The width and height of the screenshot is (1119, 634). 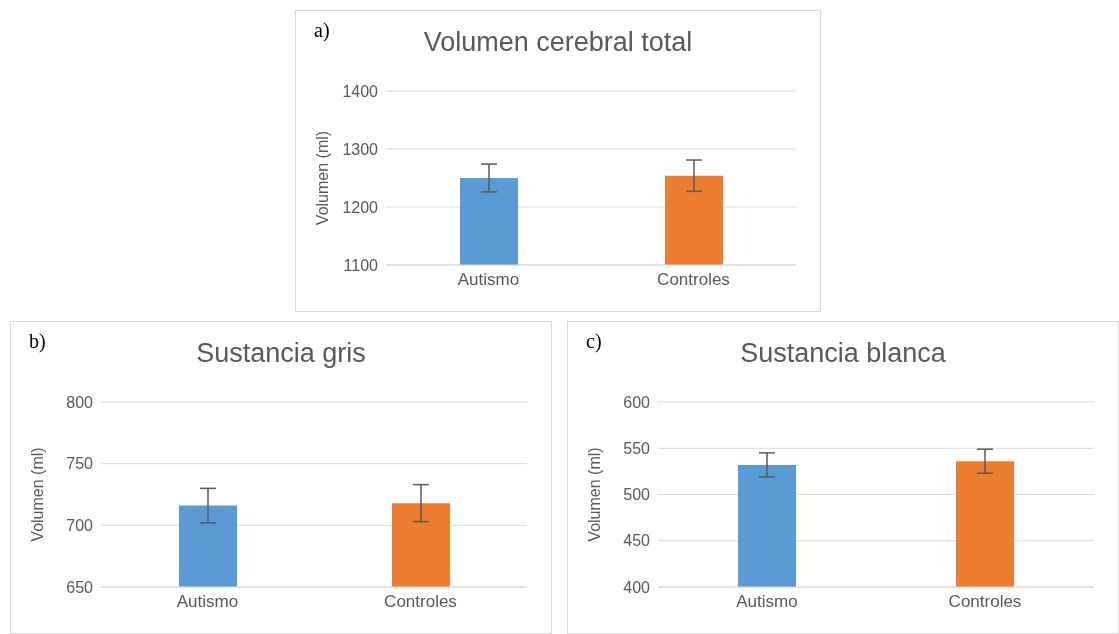 What do you see at coordinates (281, 353) in the screenshot?
I see `chart-title: Sustancia gris` at bounding box center [281, 353].